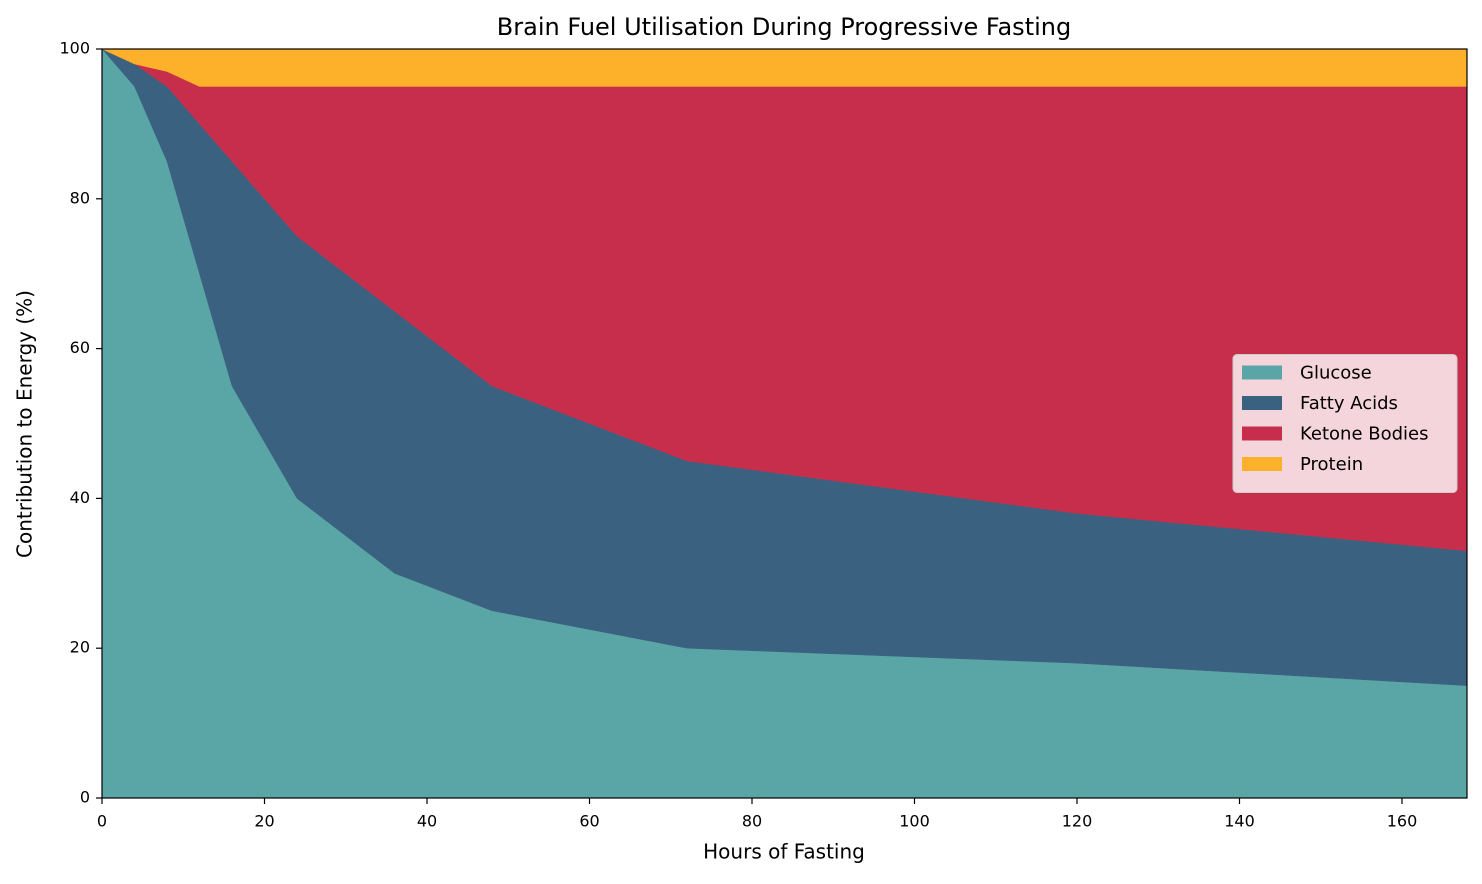  Describe the element at coordinates (784, 852) in the screenshot. I see `x-axis-label: Hours of Fasting` at that location.